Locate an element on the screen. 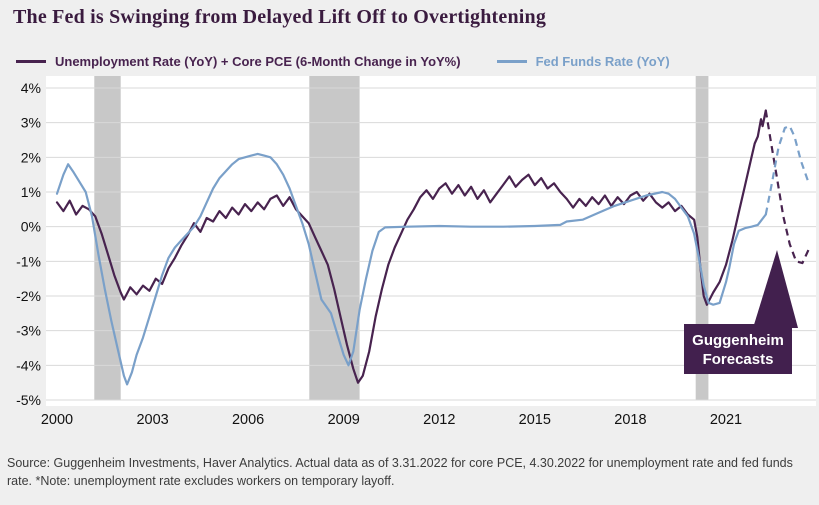  blue-line-swatch is located at coordinates (511, 61).